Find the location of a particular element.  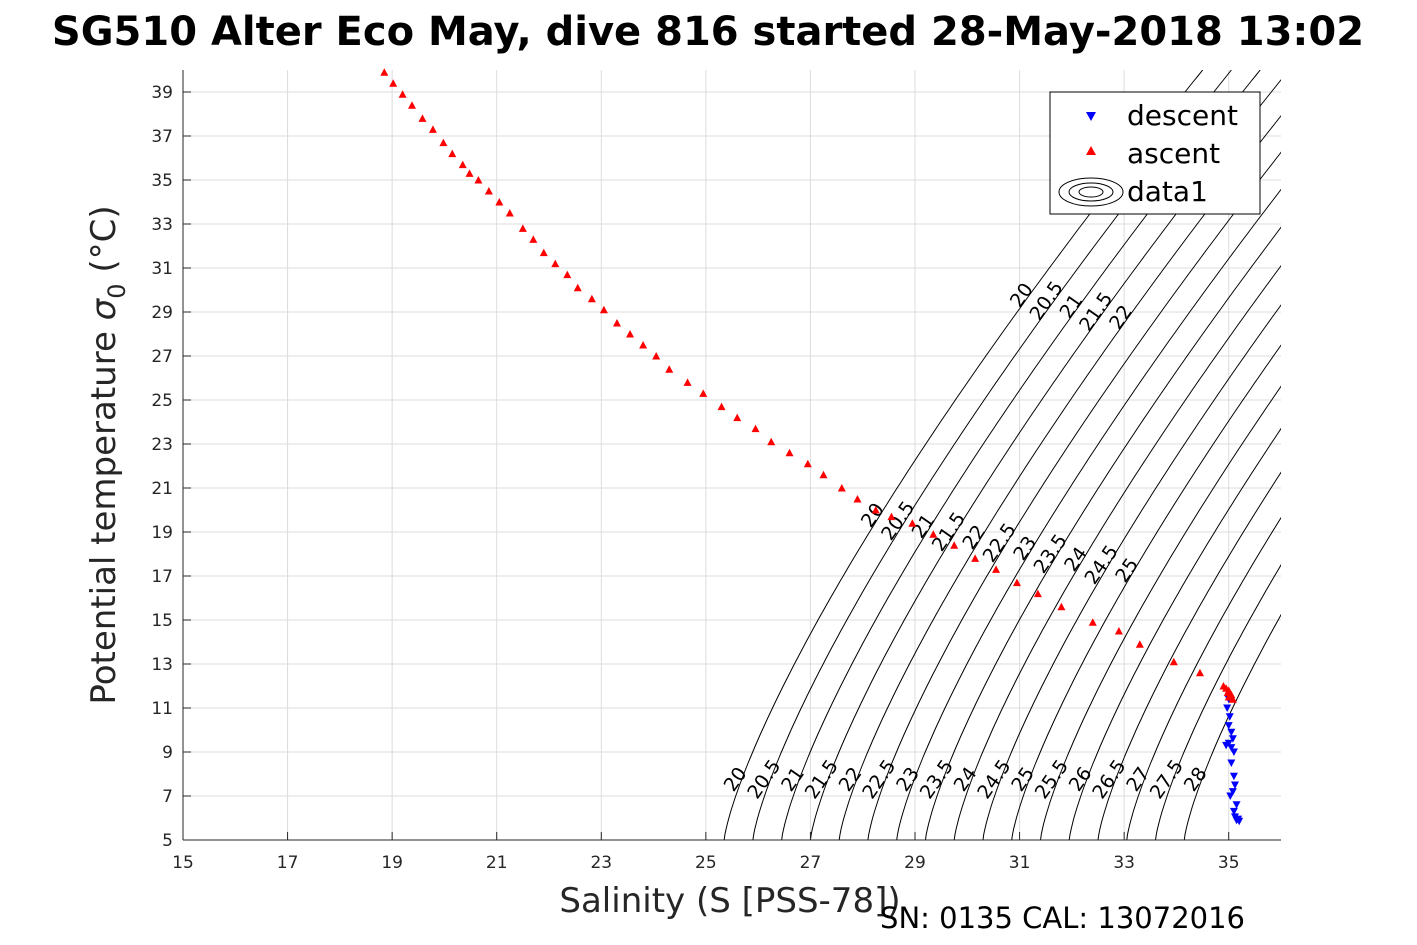

legend-descent-label: descent is located at coordinates (1182, 115).